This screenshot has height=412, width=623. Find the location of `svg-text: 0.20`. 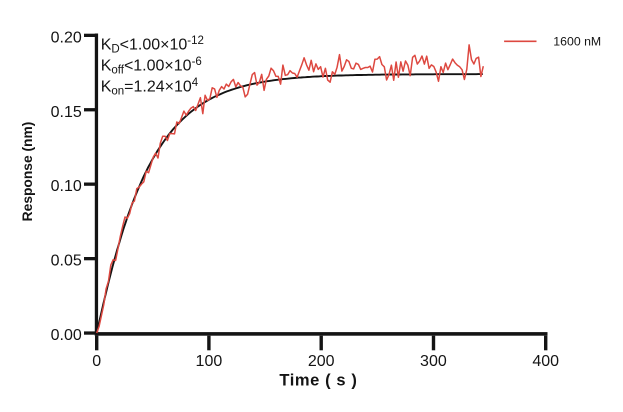

svg-text: 0.20 is located at coordinates (66, 37).